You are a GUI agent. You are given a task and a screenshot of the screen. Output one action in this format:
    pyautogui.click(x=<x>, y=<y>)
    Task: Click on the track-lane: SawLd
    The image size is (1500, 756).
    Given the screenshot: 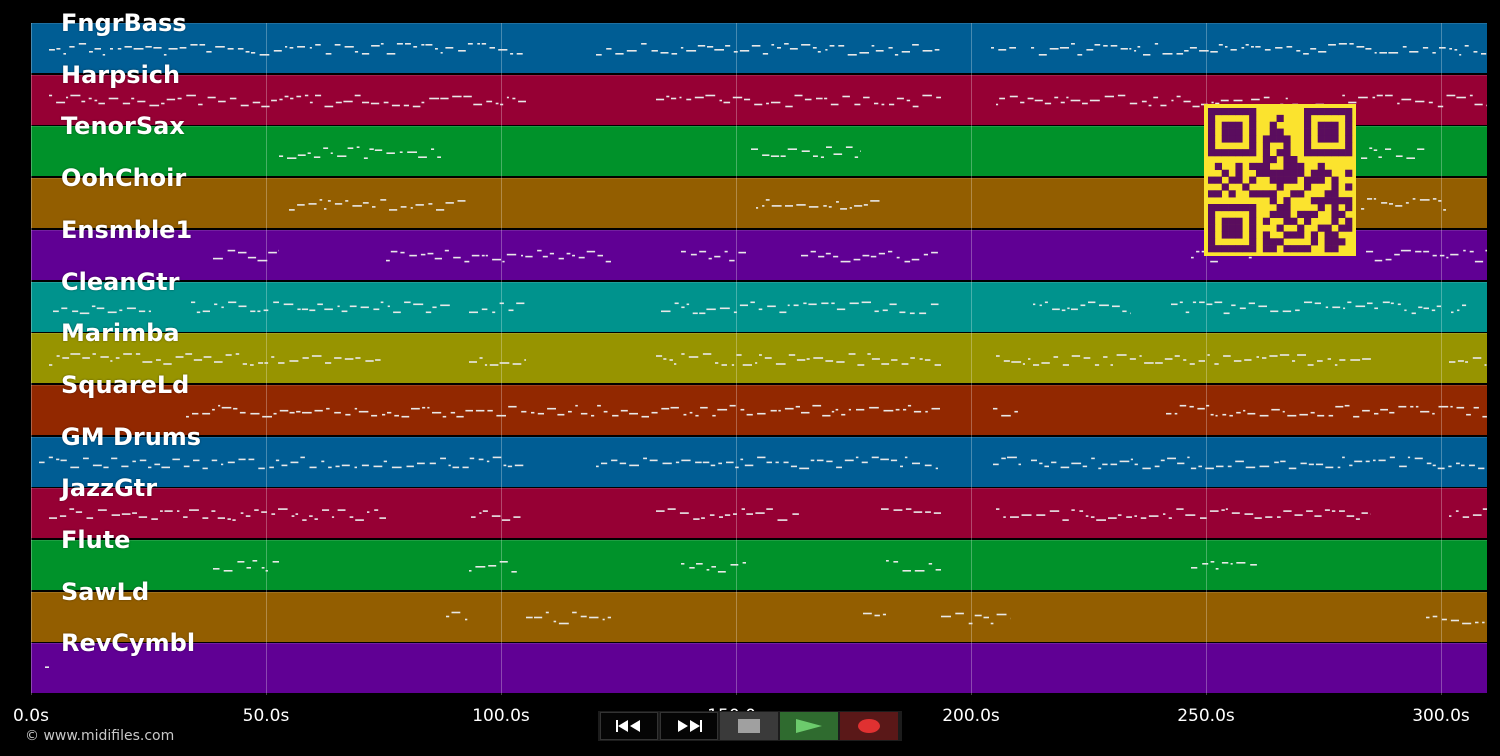 What is the action you would take?
    pyautogui.click(x=759, y=610)
    